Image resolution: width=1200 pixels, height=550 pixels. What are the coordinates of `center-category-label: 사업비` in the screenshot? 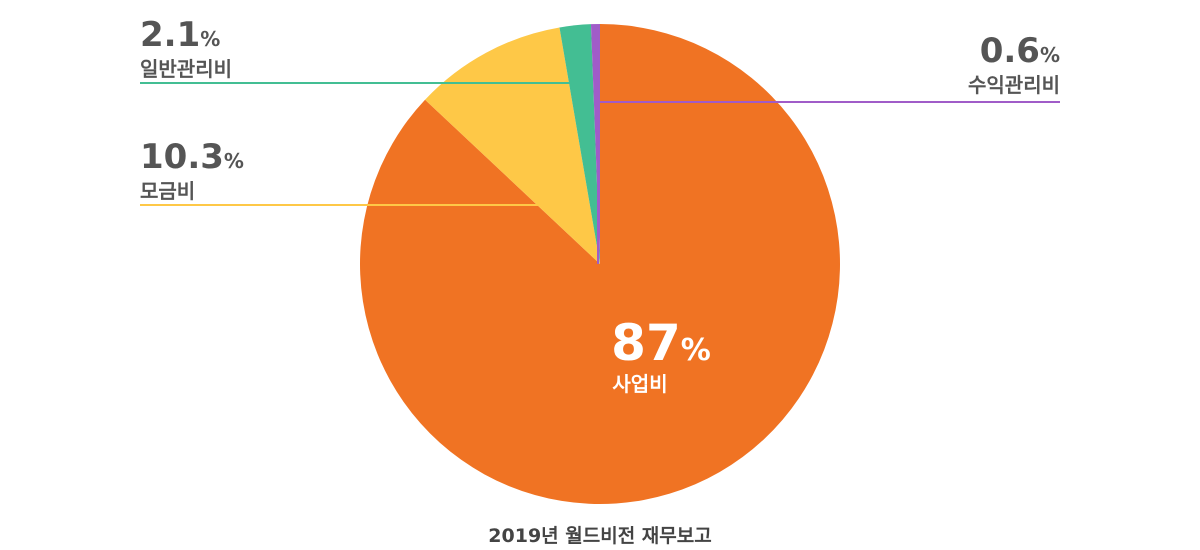 It's located at (639, 384).